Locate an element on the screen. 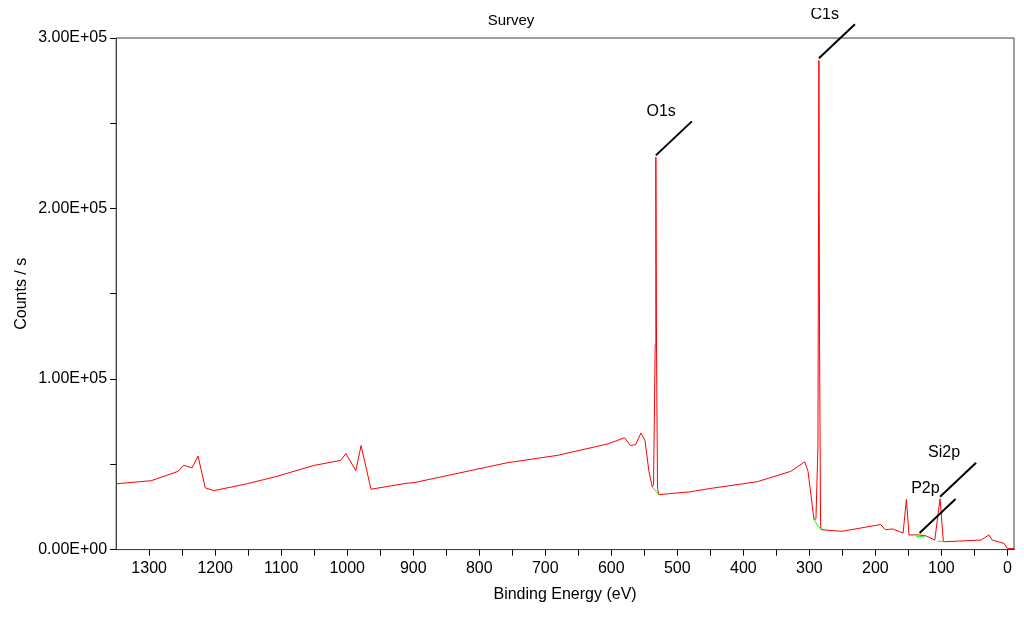  y-tick-label: 0.00E+00 is located at coordinates (73, 549).